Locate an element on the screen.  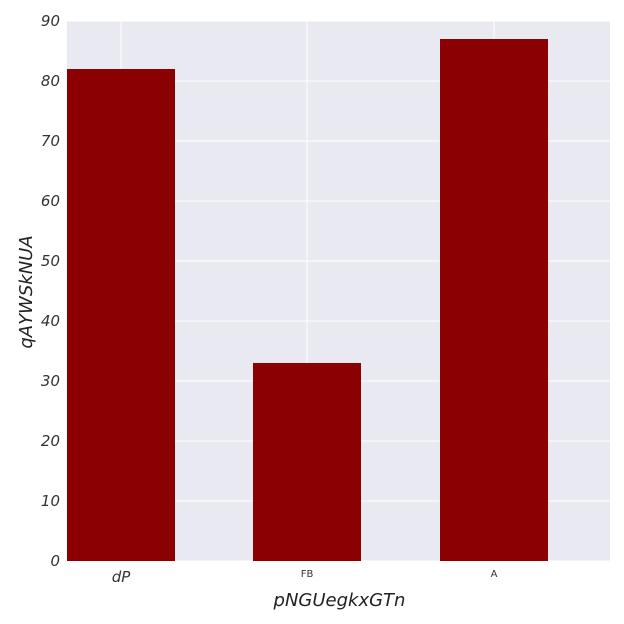
y-axis-ticks: 0 10 20 30 40 50 60 70 80 90 is located at coordinates (50, 291).